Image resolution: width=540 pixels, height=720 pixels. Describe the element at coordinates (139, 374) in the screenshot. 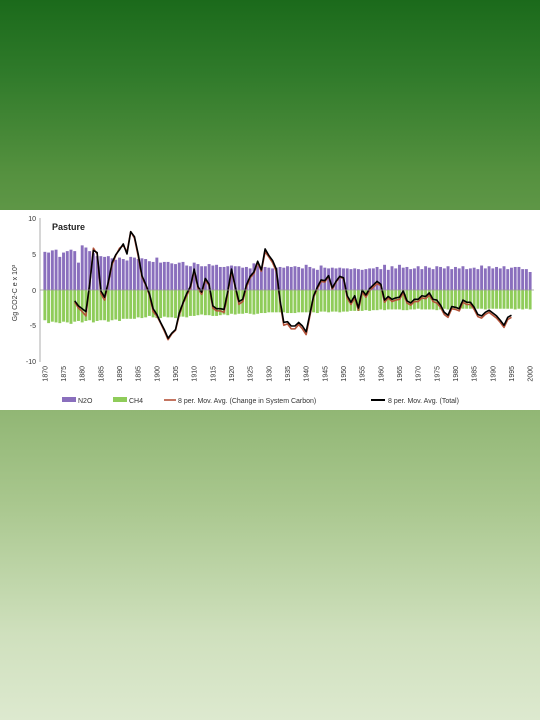

I see `x-tick-label: 1895` at that location.